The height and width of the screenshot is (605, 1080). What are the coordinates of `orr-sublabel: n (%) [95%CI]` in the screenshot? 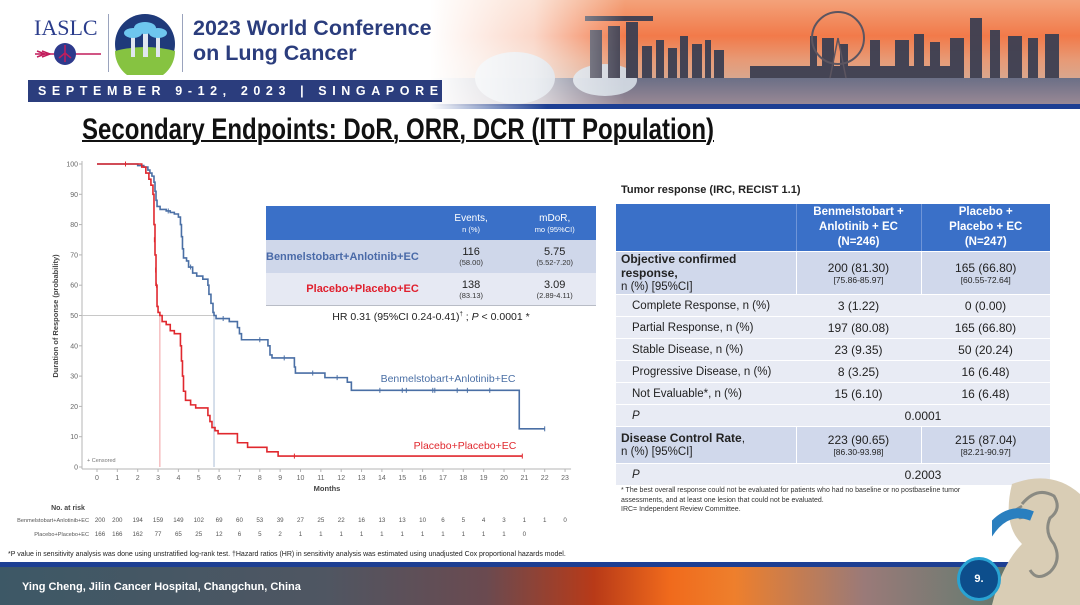 It's located at (657, 287).